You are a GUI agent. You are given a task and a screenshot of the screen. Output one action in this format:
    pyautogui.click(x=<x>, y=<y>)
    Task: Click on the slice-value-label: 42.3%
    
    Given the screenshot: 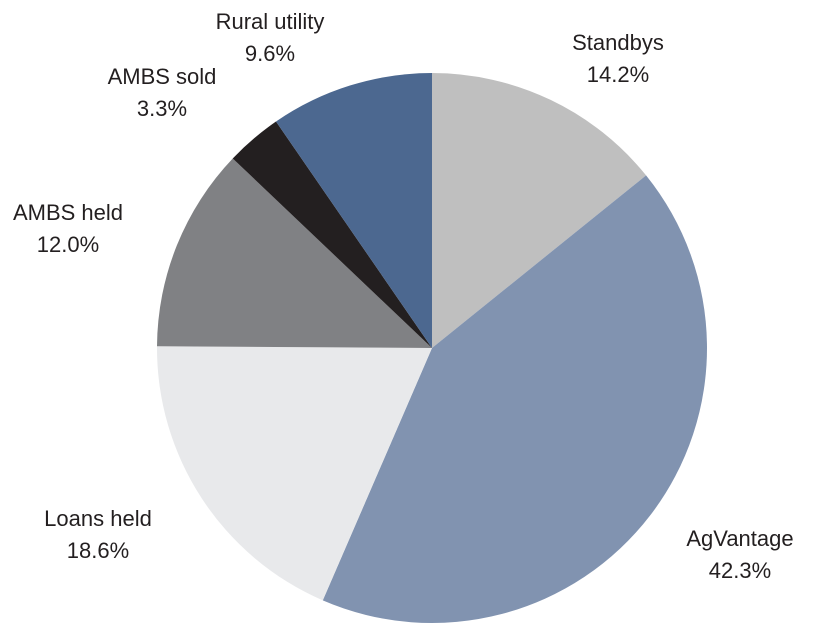 What is the action you would take?
    pyautogui.click(x=740, y=570)
    